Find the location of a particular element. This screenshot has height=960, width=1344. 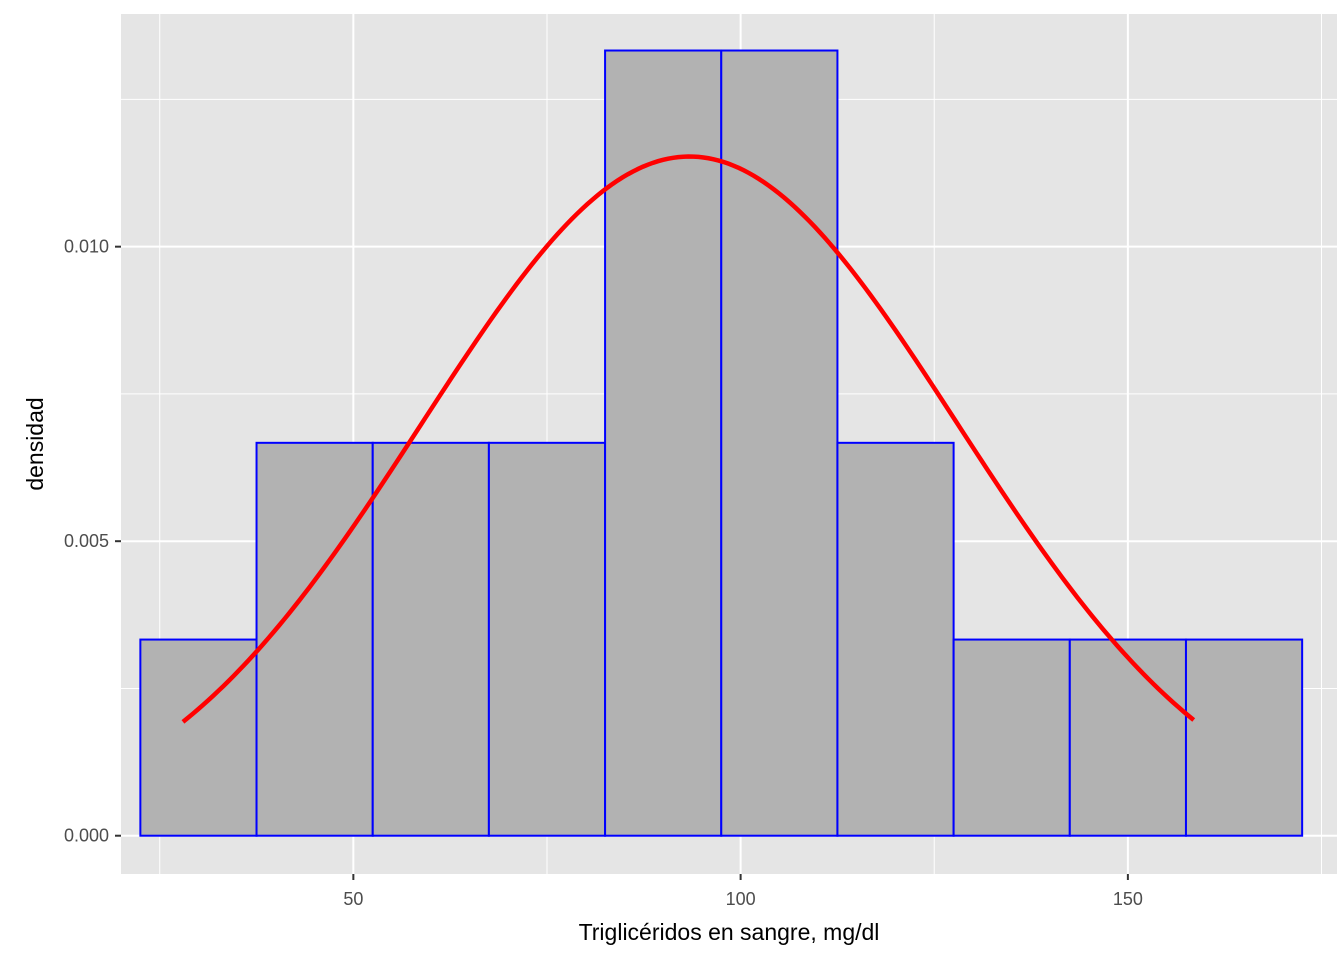

y-tick-label: 0.010 is located at coordinates (86, 247).